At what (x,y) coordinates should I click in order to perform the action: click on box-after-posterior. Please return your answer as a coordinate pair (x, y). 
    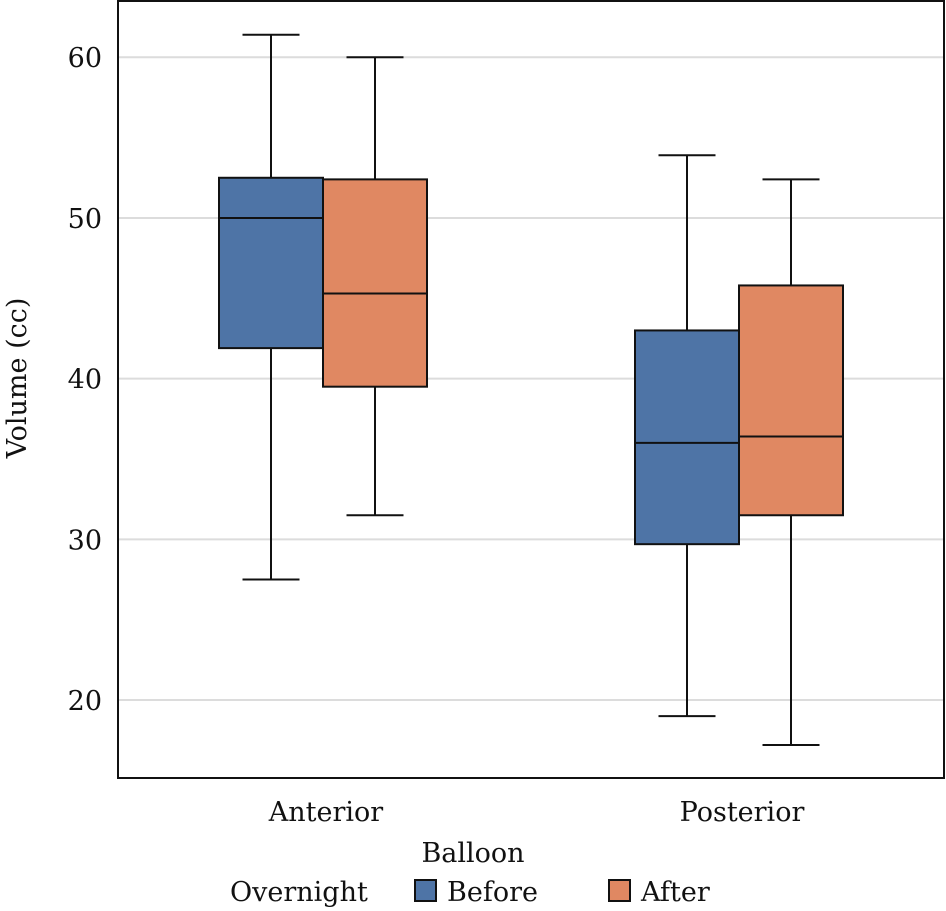
    Looking at the image, I should click on (791, 462).